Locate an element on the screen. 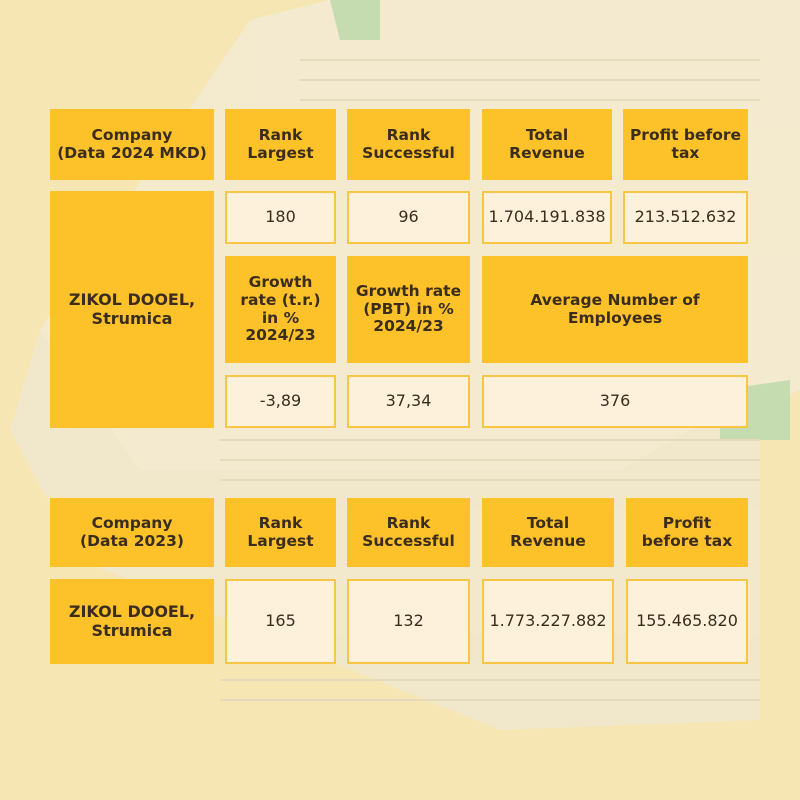 The width and height of the screenshot is (800, 800). header-profit-before-tax-2024: Profit before tax is located at coordinates (685, 144).